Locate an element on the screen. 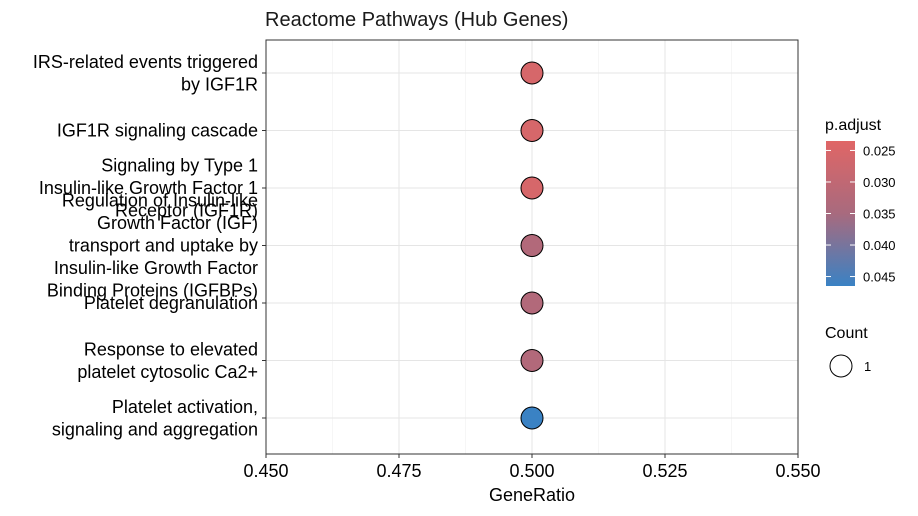 The height and width of the screenshot is (516, 918). y-tick-label: Growth Factor (IGF) is located at coordinates (177, 223).